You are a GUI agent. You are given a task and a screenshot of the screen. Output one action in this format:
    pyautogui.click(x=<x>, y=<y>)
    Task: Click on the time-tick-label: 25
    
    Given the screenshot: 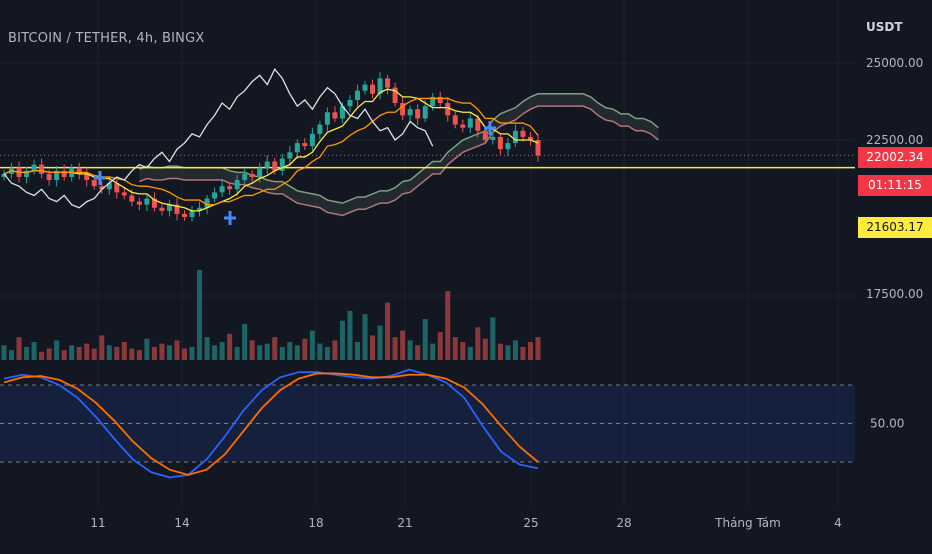 What is the action you would take?
    pyautogui.click(x=530, y=523)
    